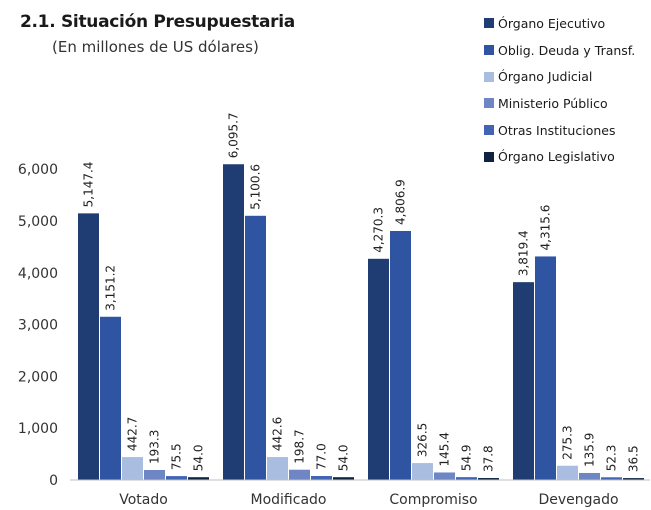 The height and width of the screenshot is (510, 651). Describe the element at coordinates (467, 457) in the screenshot. I see `bar-value-label: 54.9` at that location.